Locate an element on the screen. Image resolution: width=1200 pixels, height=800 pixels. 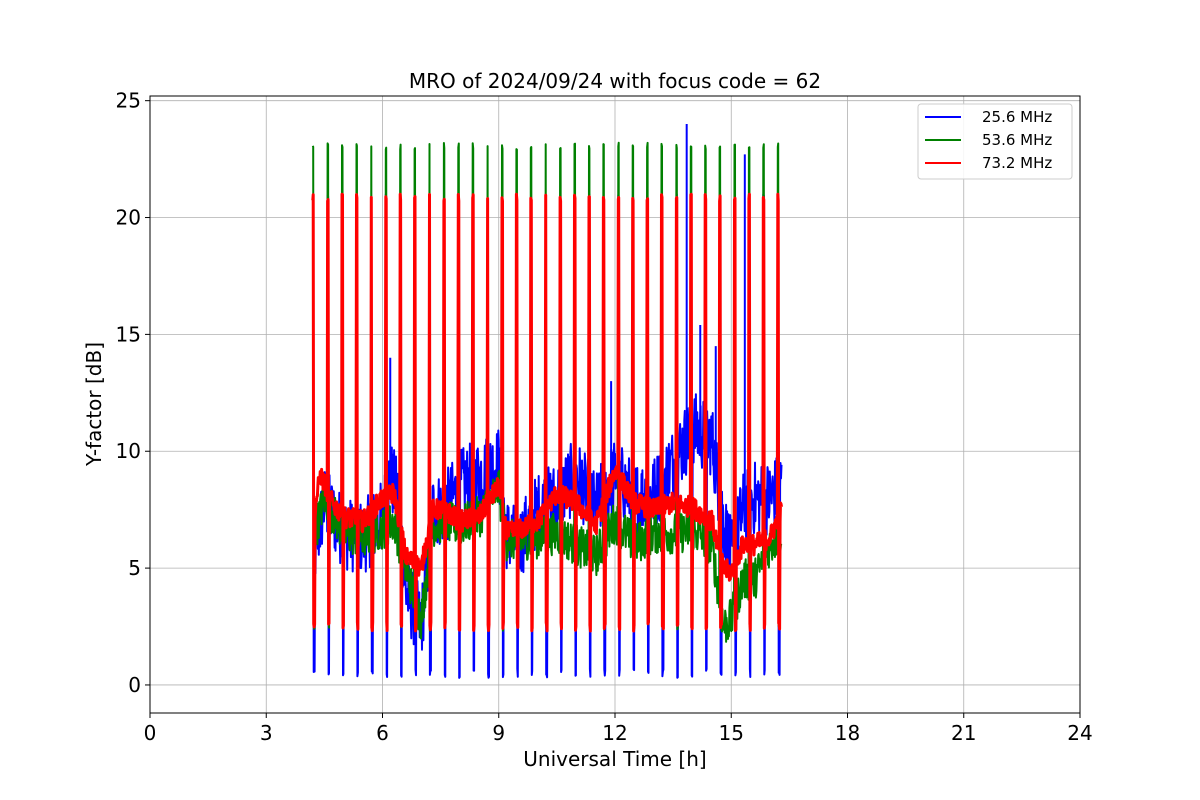
y-tick-label: 0 is located at coordinates (134, 685).